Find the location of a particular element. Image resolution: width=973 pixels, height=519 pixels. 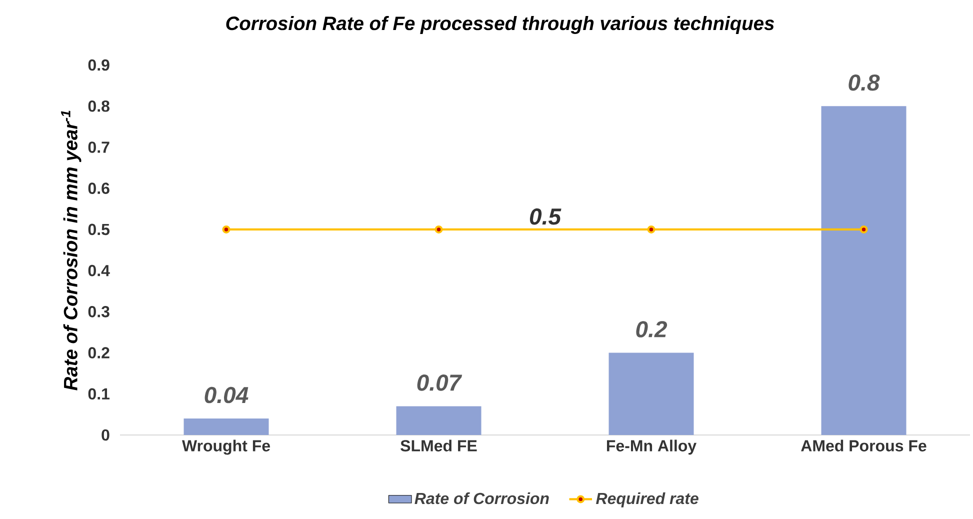

legend-label: Required rate is located at coordinates (647, 500).